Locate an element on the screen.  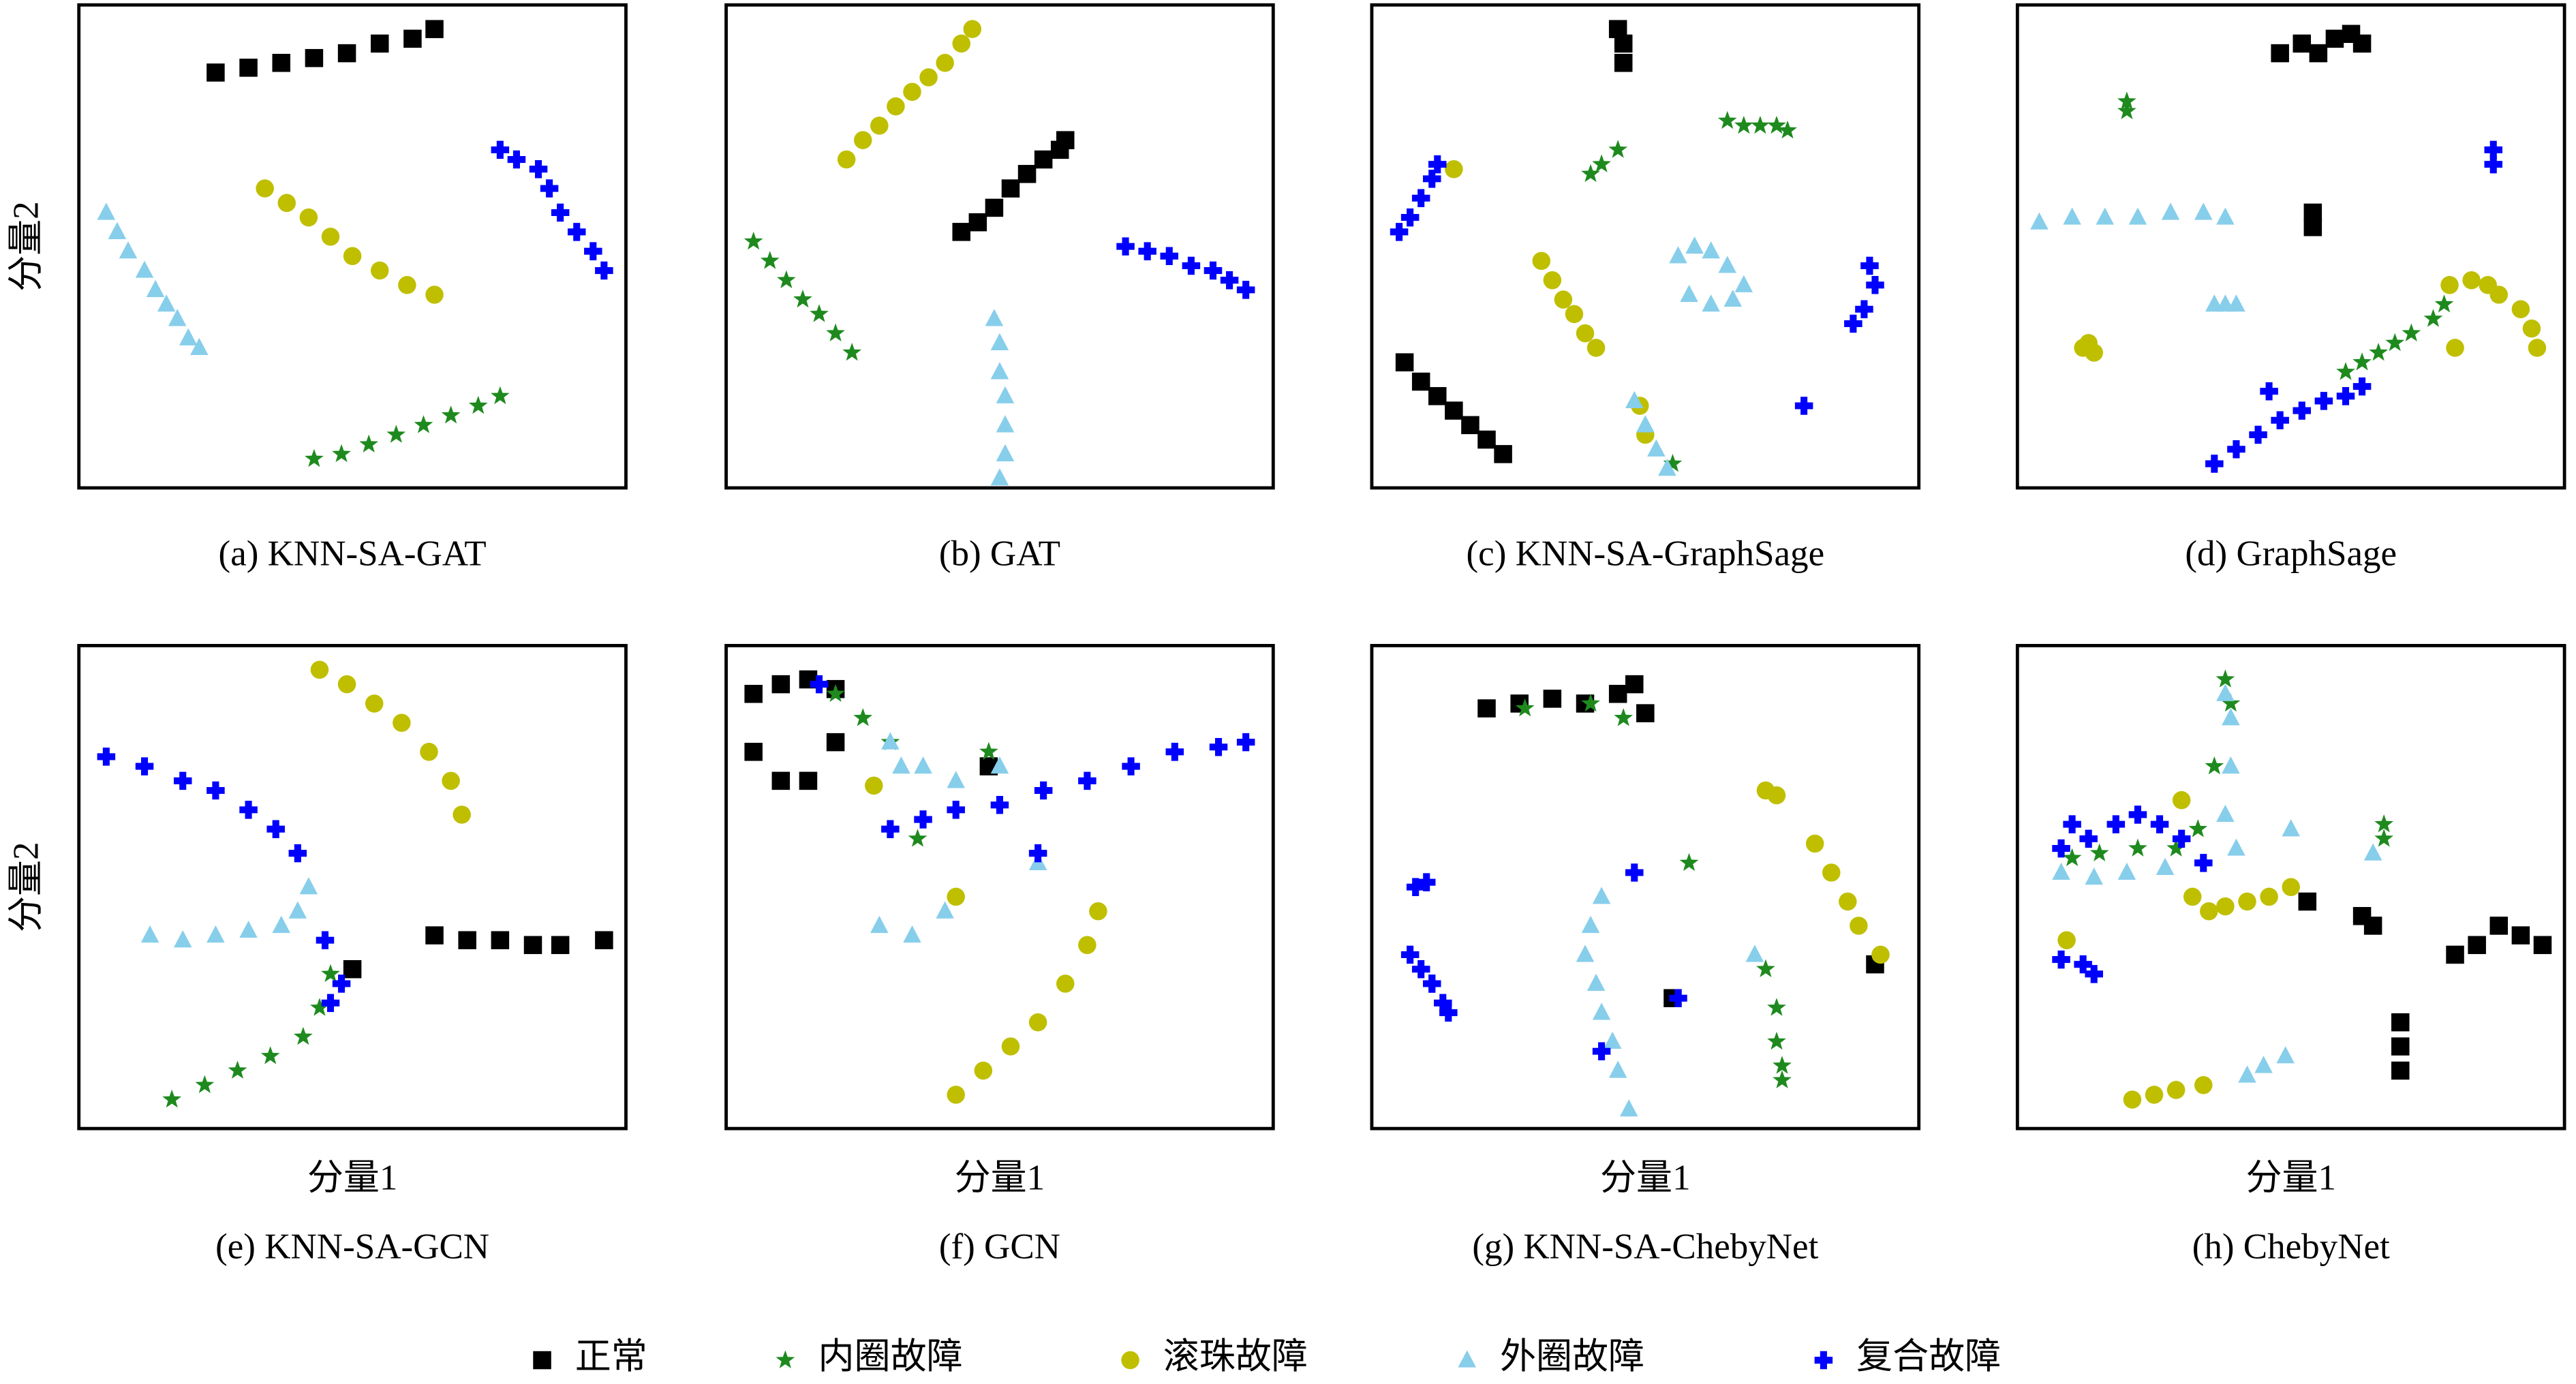
subplot-caption: (g) KNN-SA-ChebyNet is located at coordinates (1645, 1247).